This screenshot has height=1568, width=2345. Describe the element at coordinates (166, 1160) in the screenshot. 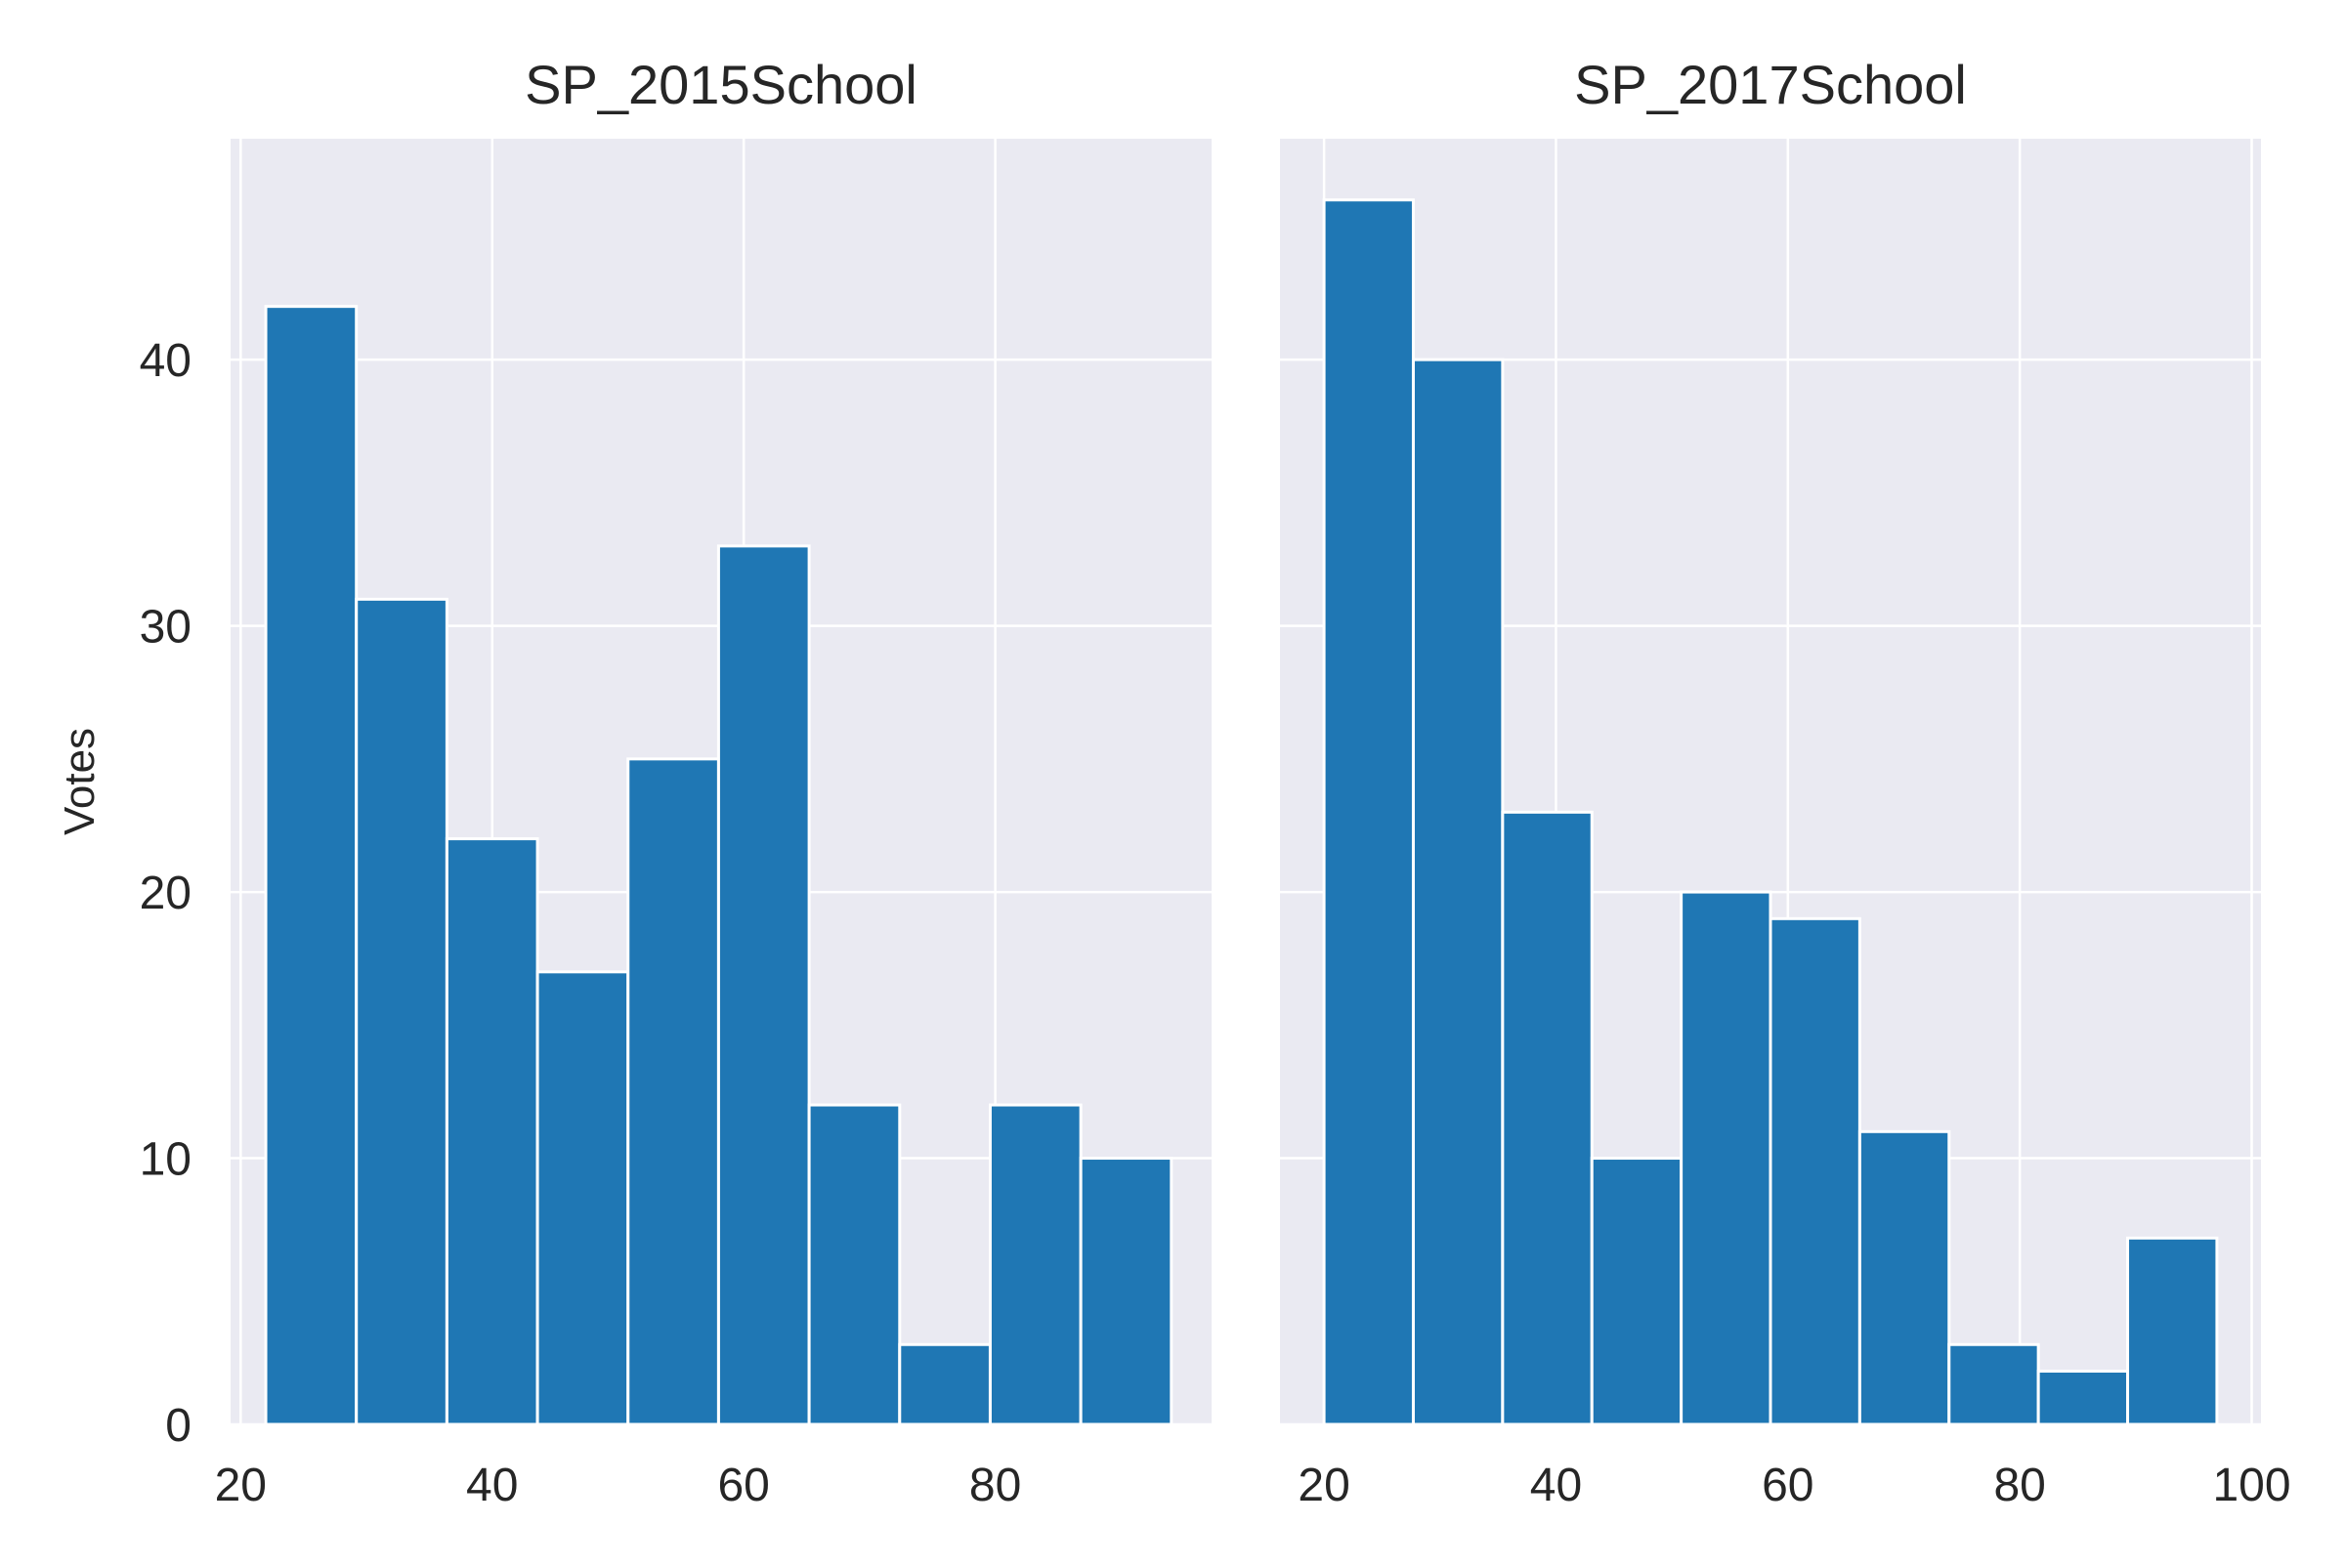

I see `y-tick-label: 10` at that location.